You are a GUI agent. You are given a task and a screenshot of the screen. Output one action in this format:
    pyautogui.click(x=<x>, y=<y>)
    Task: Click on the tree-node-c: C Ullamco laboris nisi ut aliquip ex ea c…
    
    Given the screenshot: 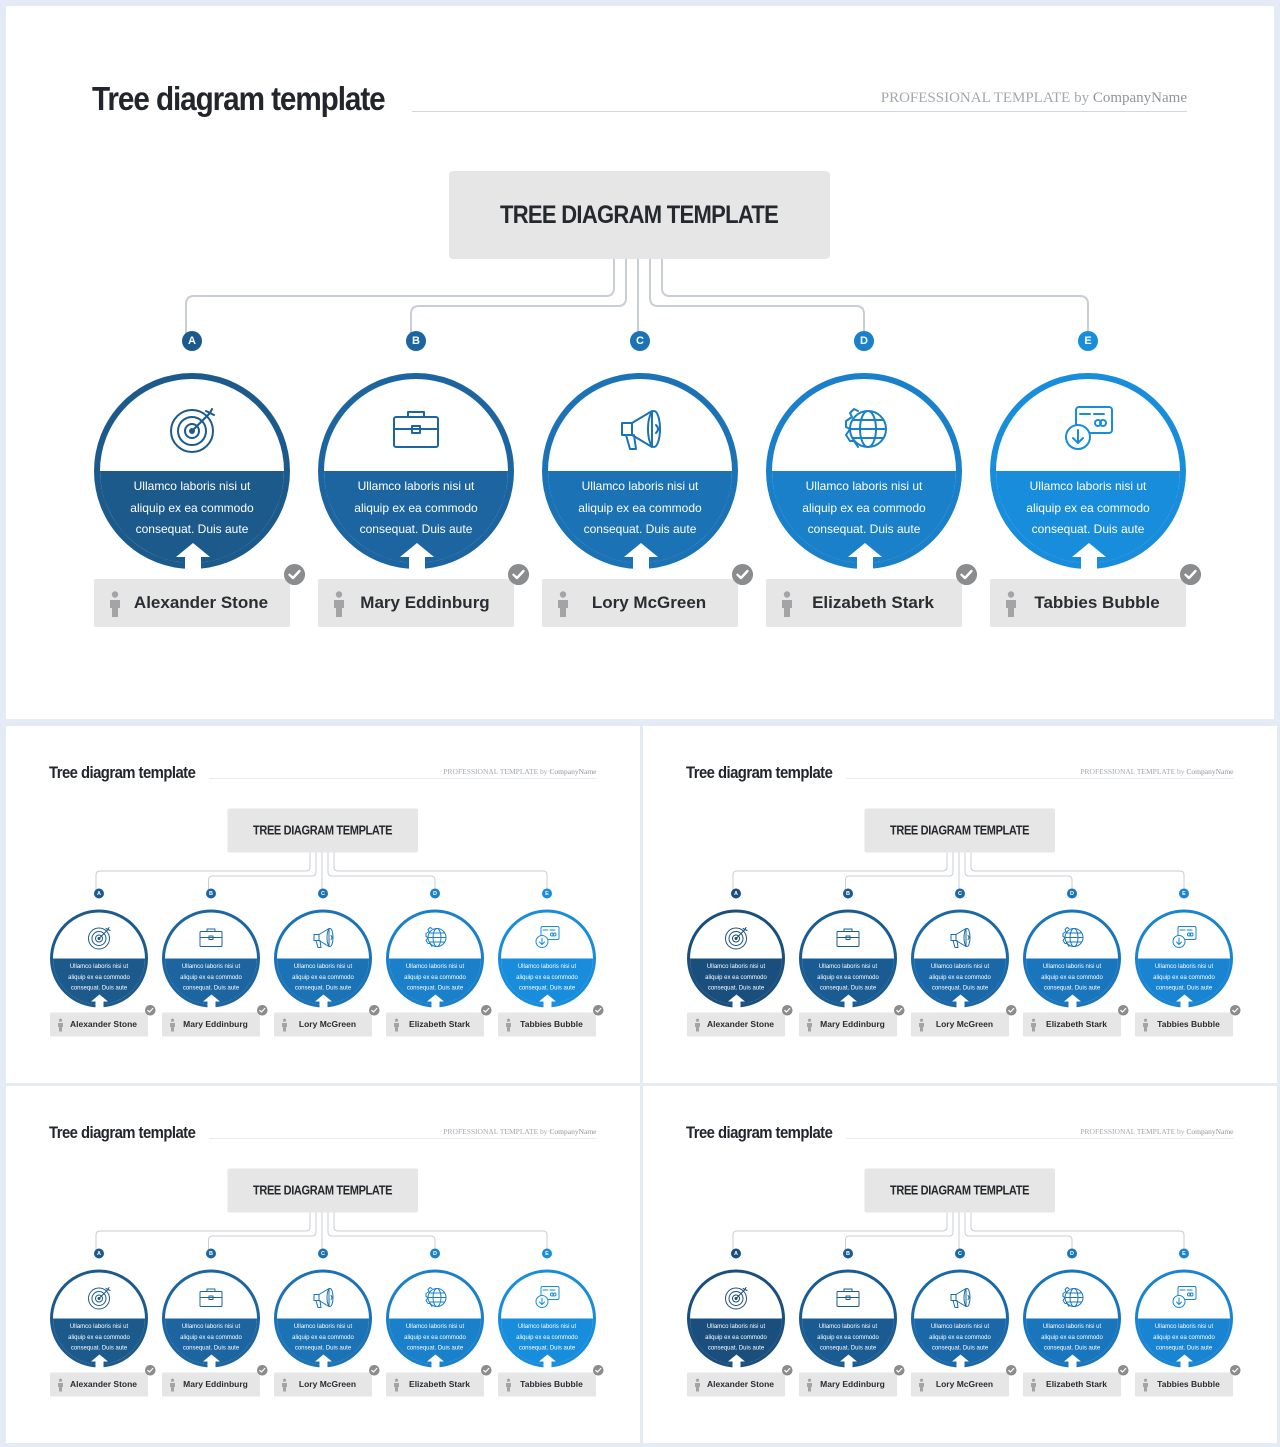 What is the action you would take?
    pyautogui.click(x=647, y=481)
    